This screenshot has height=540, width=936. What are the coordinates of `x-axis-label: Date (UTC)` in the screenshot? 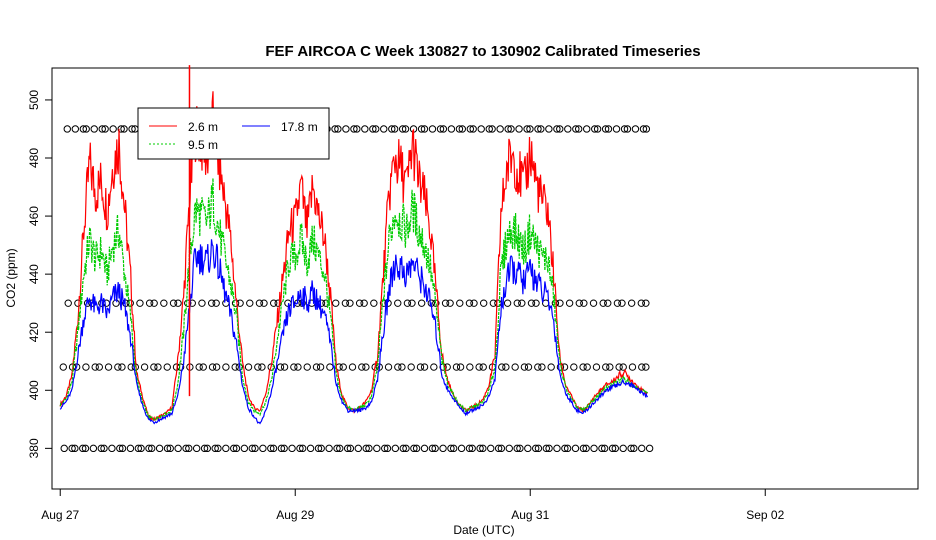 It's located at (483, 530).